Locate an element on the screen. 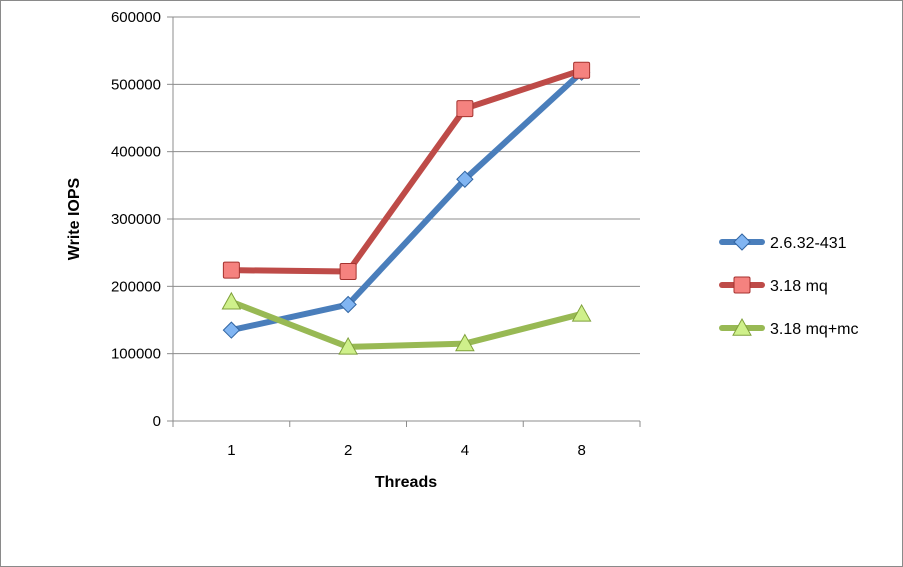 Image resolution: width=903 pixels, height=567 pixels. y-tick-labels: 0 100000 200000 300000 400000 500000 600000 is located at coordinates (136, 219).